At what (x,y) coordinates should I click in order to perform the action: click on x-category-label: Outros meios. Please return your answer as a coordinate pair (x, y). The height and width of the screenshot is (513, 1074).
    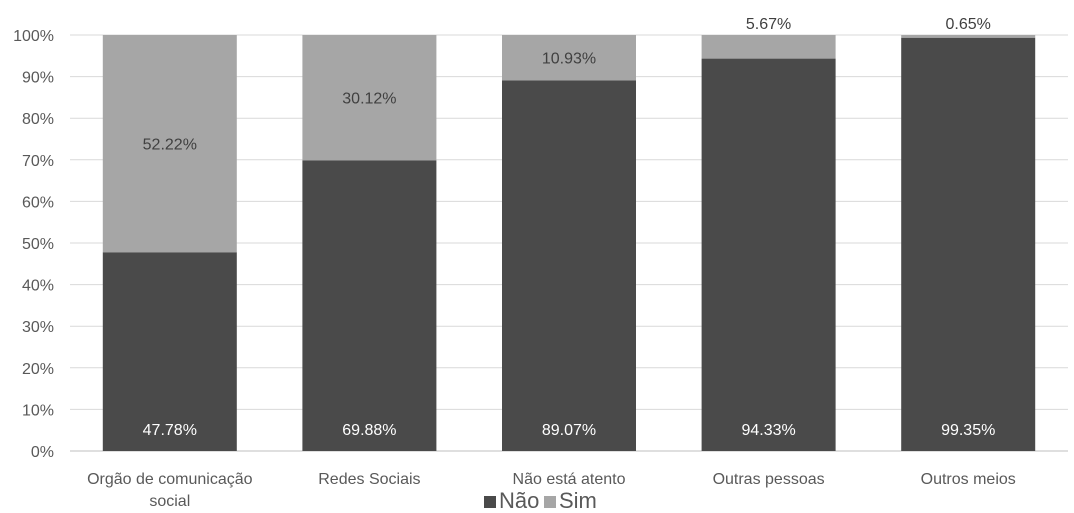
    Looking at the image, I should click on (968, 479).